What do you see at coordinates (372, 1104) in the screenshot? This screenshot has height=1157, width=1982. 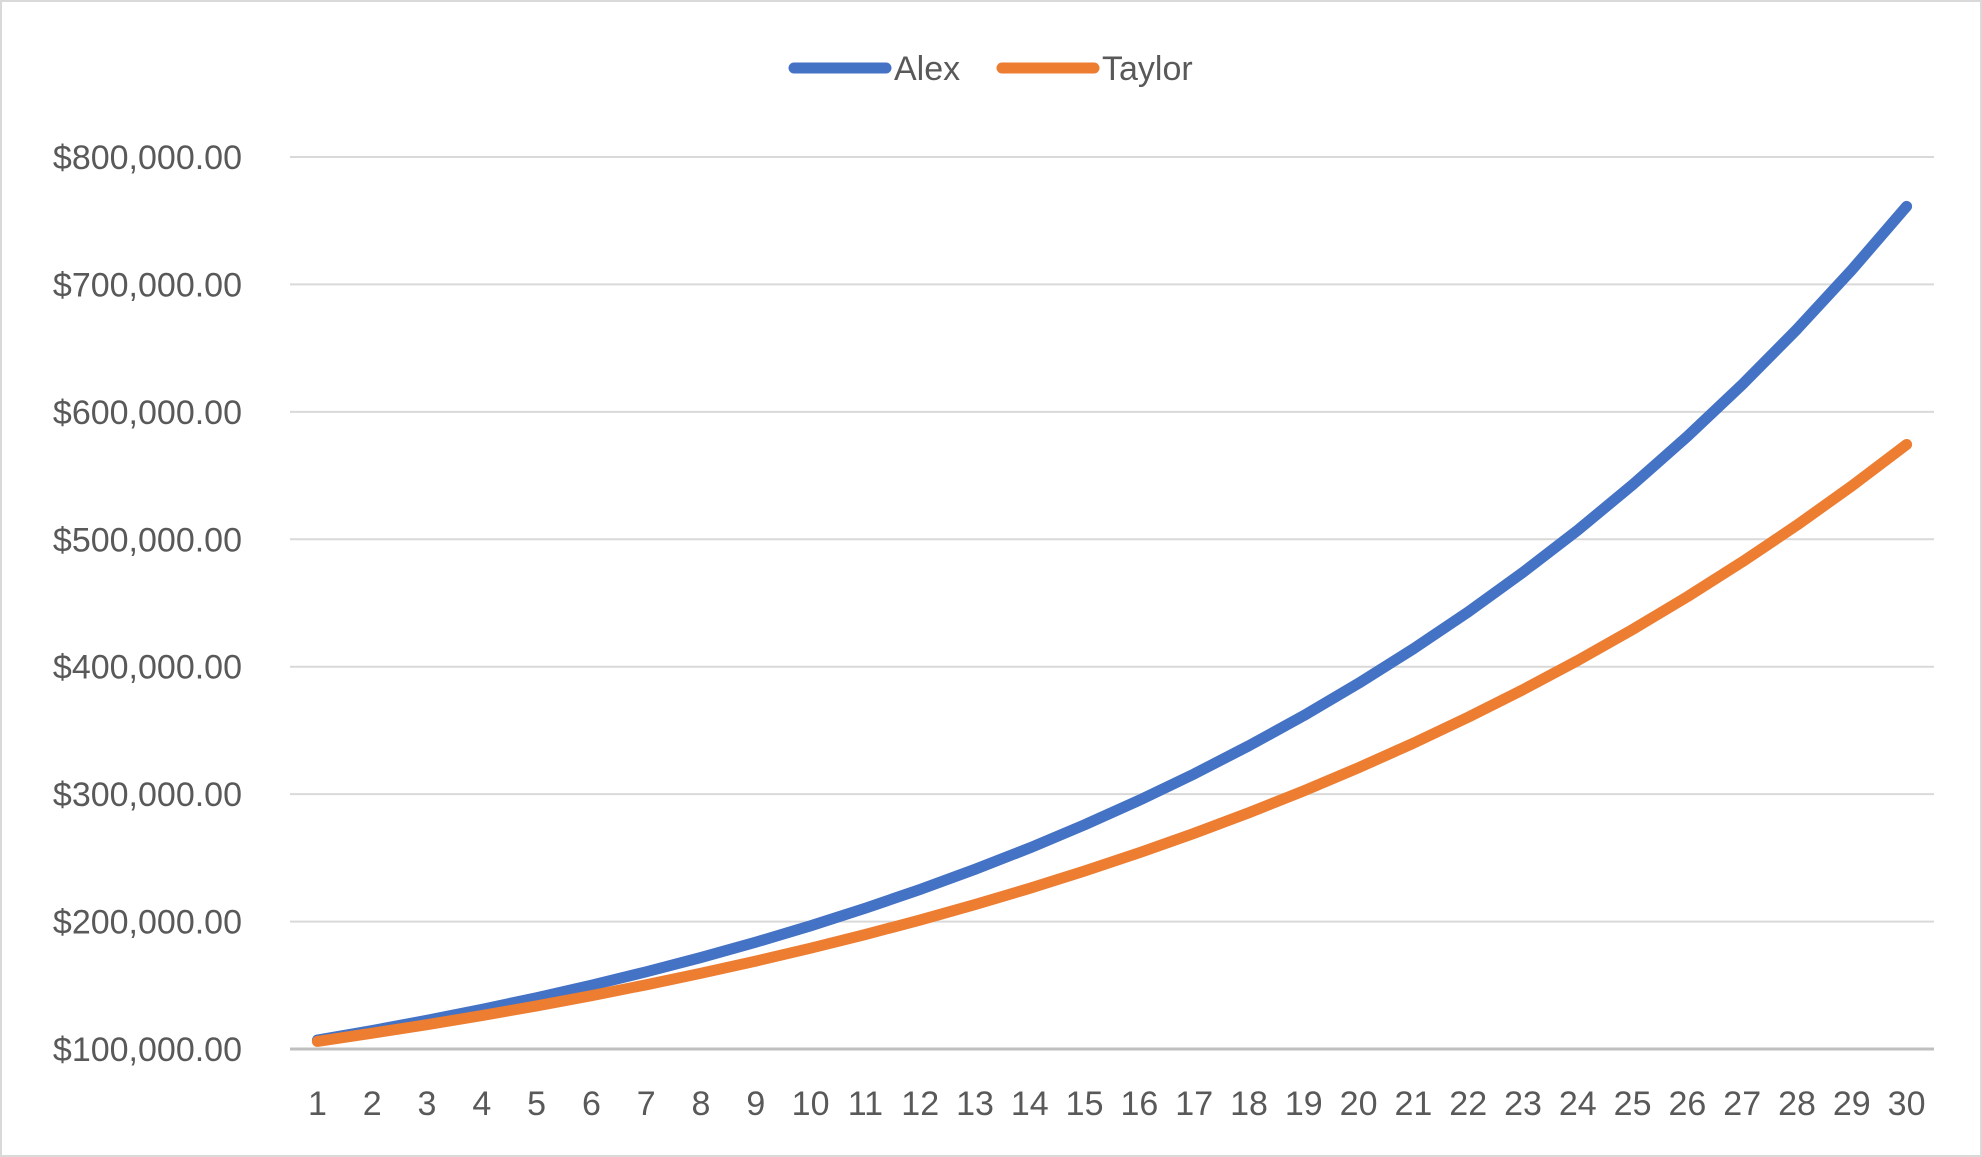 I see `x-tick-label: 2` at bounding box center [372, 1104].